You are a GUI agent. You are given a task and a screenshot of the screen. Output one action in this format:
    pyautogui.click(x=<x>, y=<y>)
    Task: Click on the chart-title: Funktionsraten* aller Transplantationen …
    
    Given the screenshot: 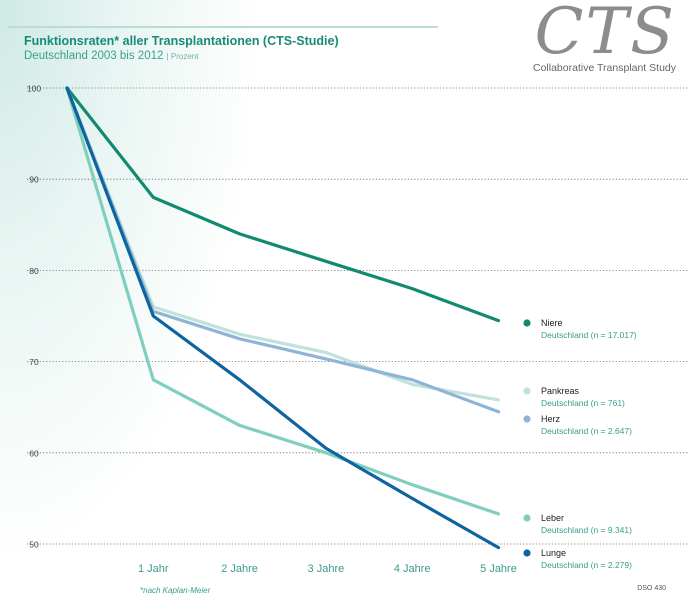 What is the action you would take?
    pyautogui.click(x=181, y=41)
    